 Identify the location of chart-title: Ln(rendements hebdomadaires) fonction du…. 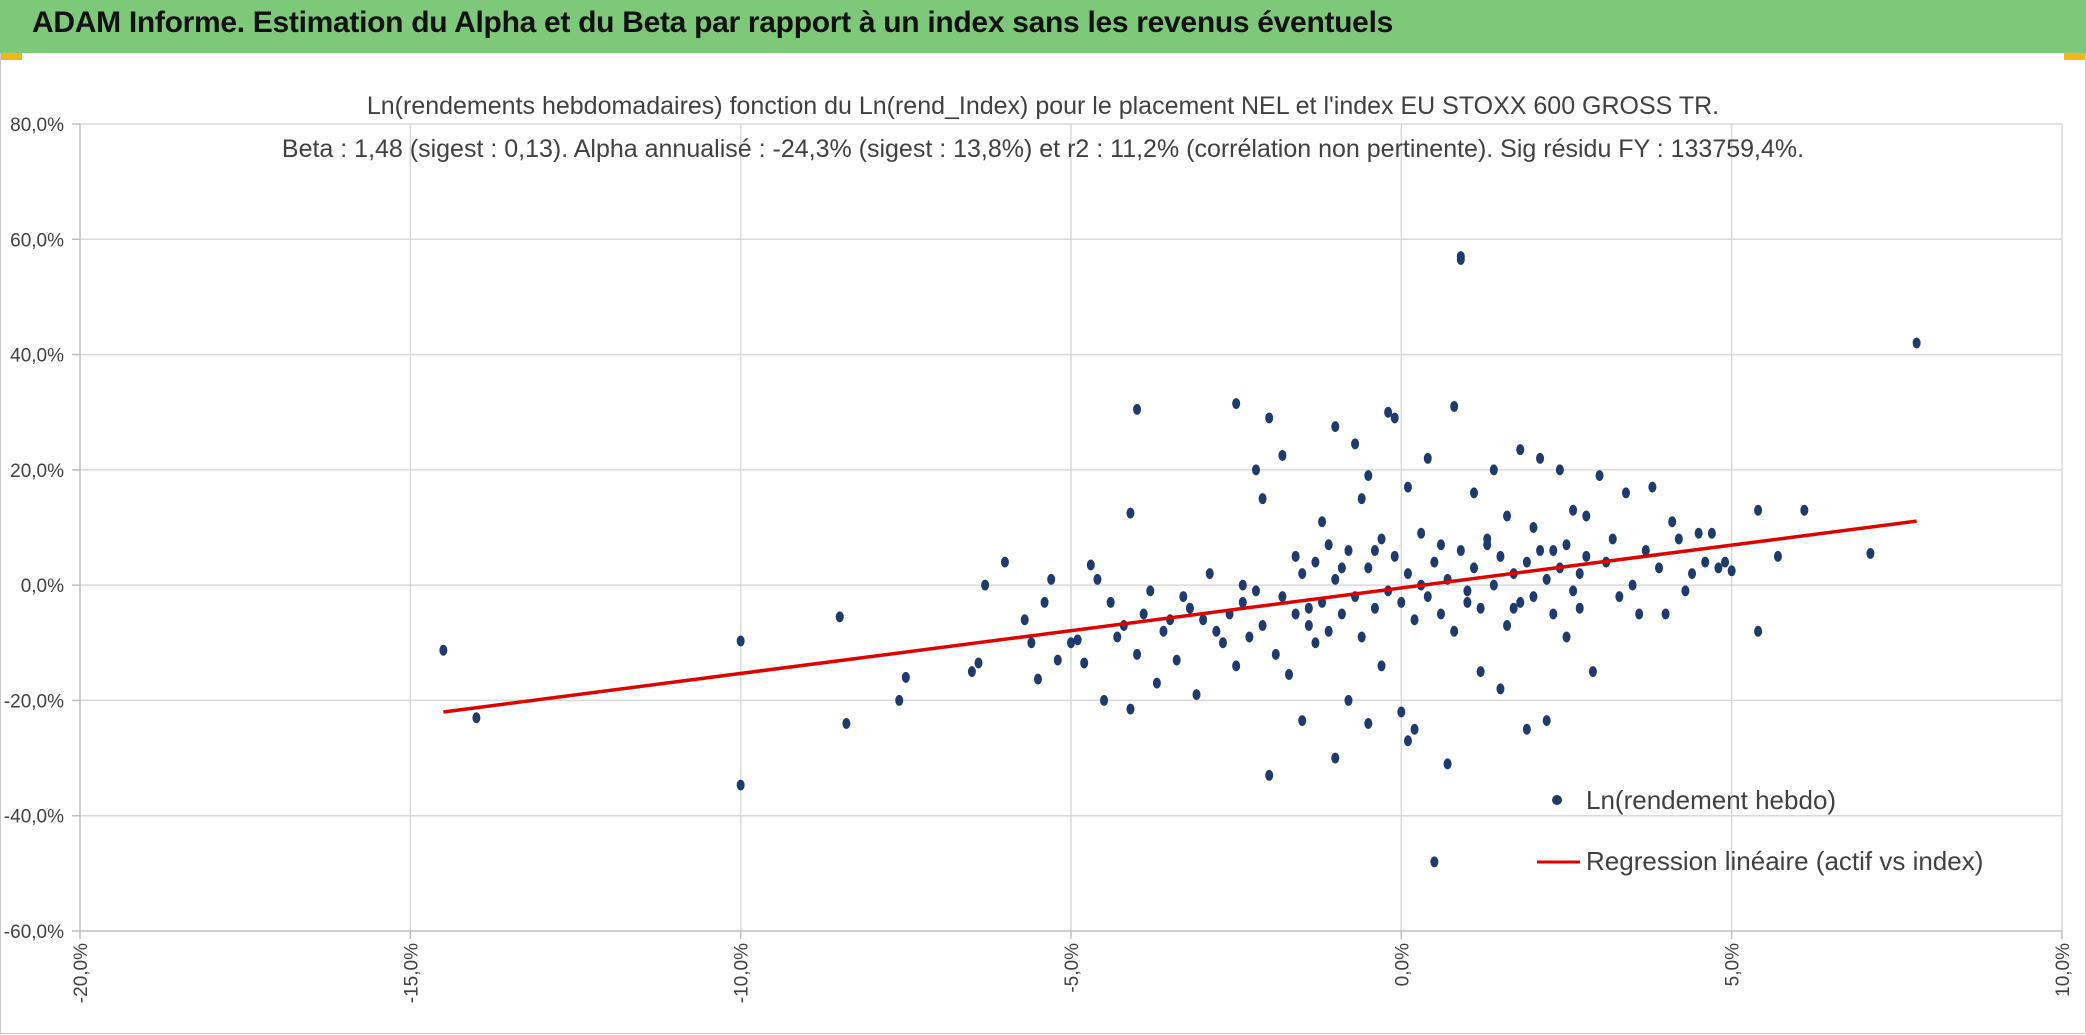
(1043, 106).